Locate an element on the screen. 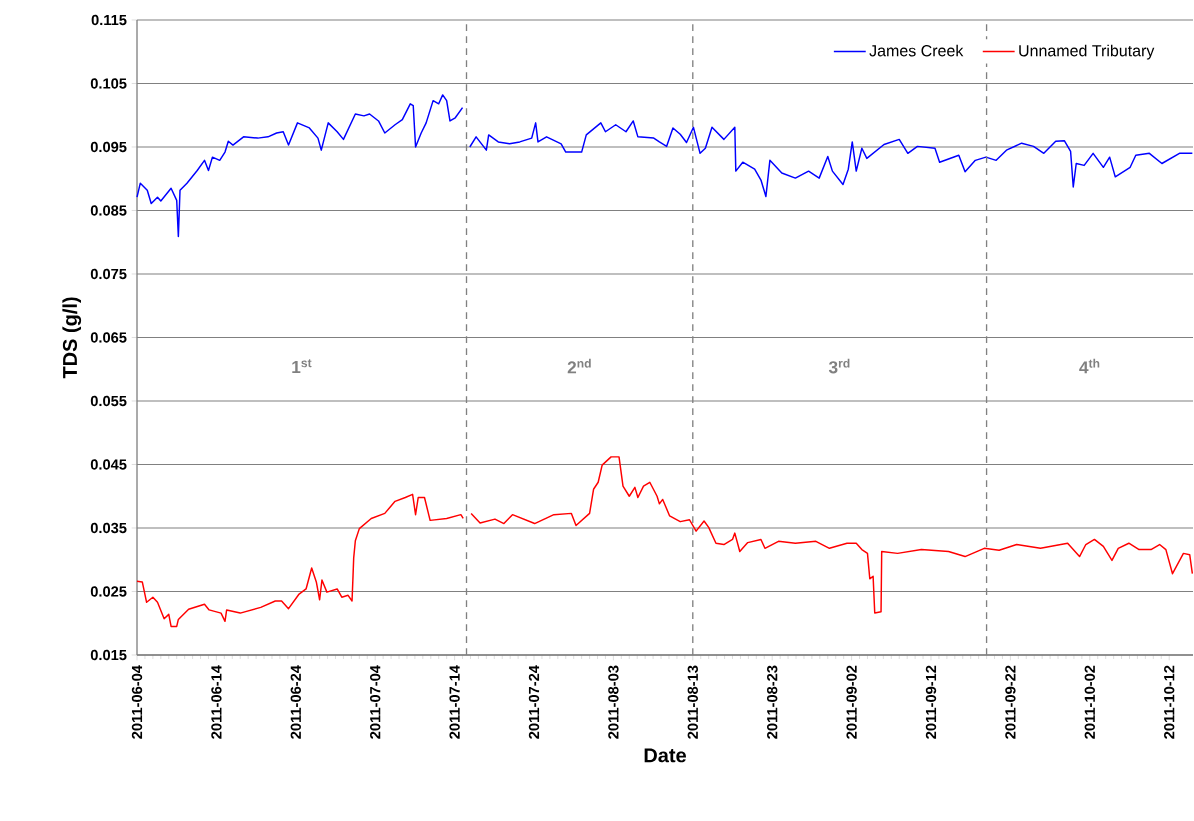 This screenshot has width=1194, height=821. x-tick-label: 2011-08-03 is located at coordinates (613, 702).